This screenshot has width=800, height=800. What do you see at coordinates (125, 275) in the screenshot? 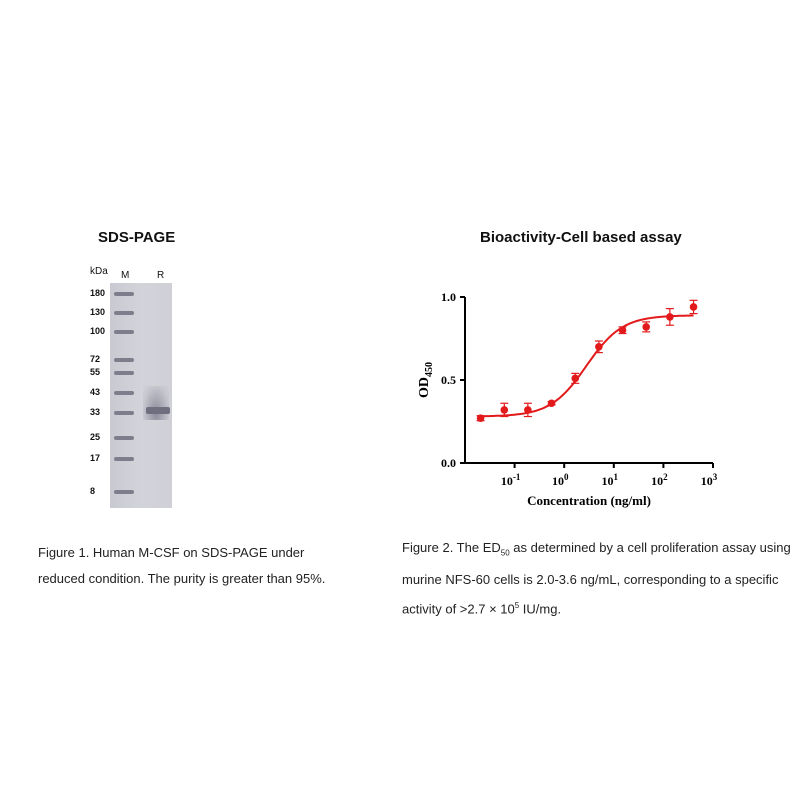
I see `lane-label-m: M` at bounding box center [125, 275].